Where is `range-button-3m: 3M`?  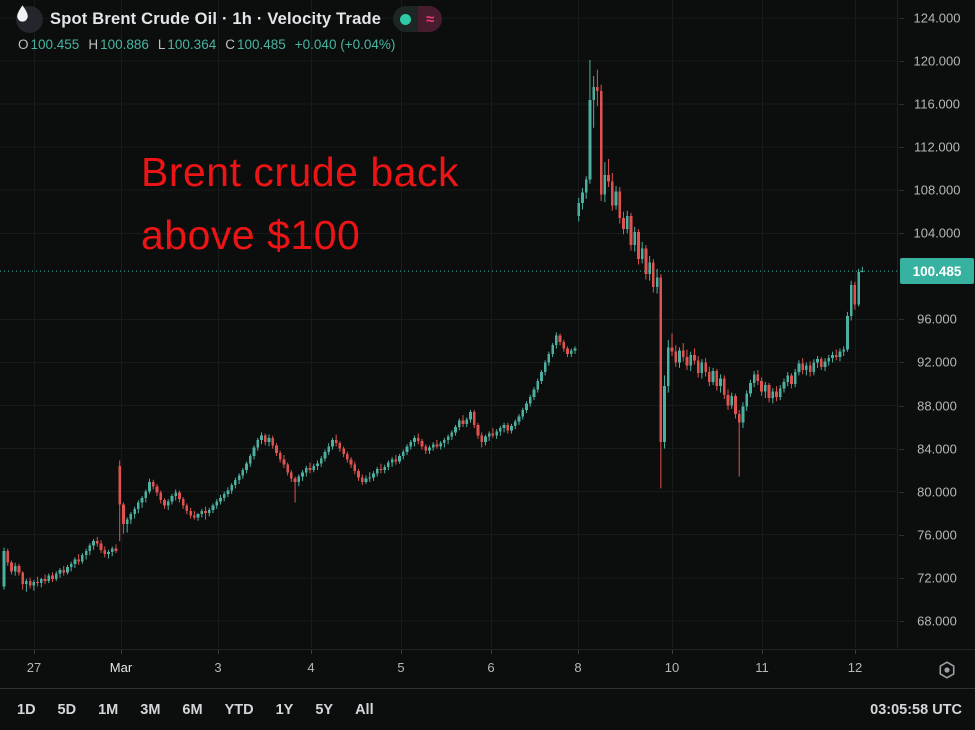
range-button-3m: 3M is located at coordinates (150, 710).